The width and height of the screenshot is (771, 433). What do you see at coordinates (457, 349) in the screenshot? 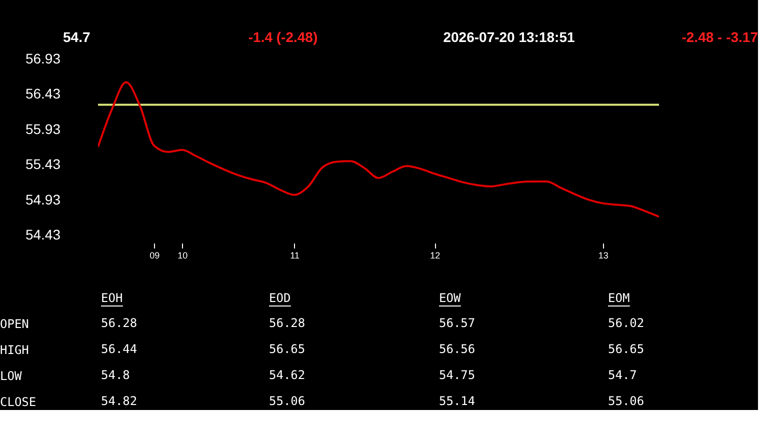
I see `text: 56.56` at bounding box center [457, 349].